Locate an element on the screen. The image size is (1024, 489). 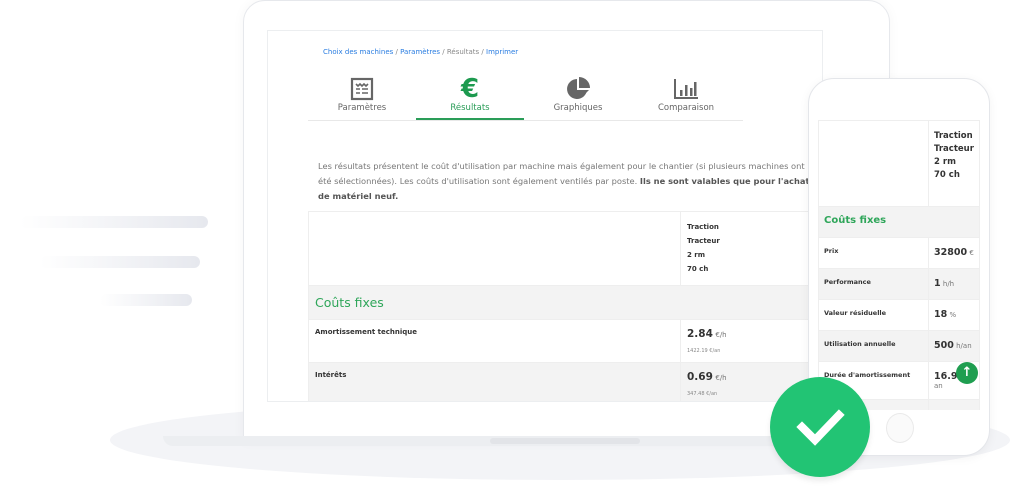
breadcrumb-choix: Choix des machines is located at coordinates (358, 52).